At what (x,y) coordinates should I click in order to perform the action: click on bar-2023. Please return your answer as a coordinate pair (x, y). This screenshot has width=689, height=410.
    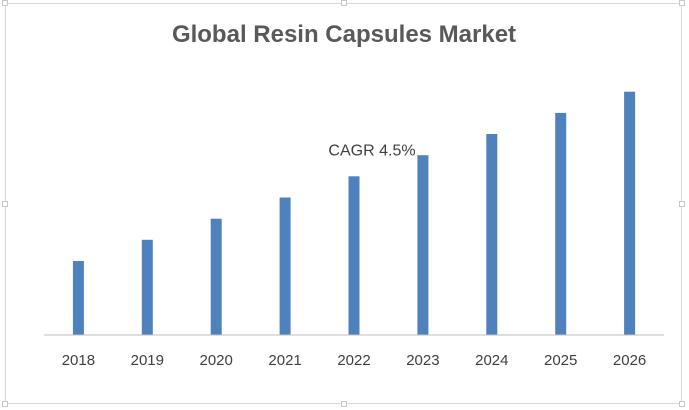
    Looking at the image, I should click on (423, 245).